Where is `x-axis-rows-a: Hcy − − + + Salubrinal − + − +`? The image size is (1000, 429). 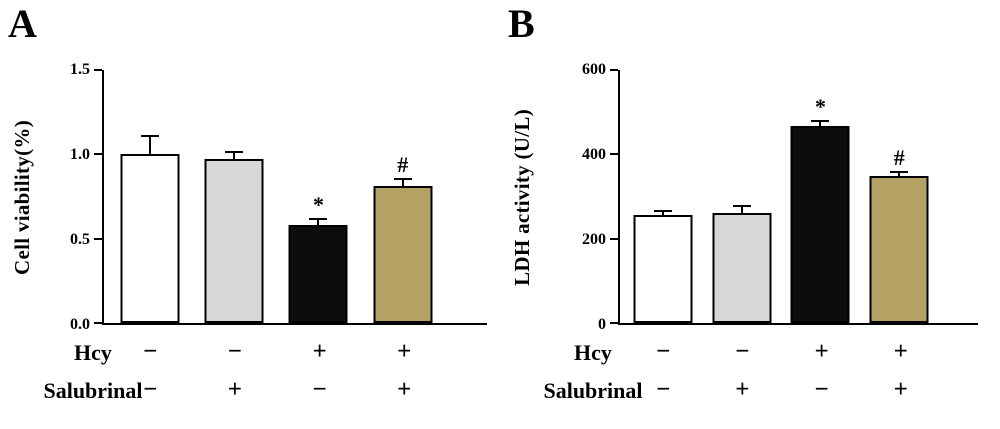 x-axis-rows-a: Hcy − − + + Salubrinal − + − + is located at coordinates (250, 374).